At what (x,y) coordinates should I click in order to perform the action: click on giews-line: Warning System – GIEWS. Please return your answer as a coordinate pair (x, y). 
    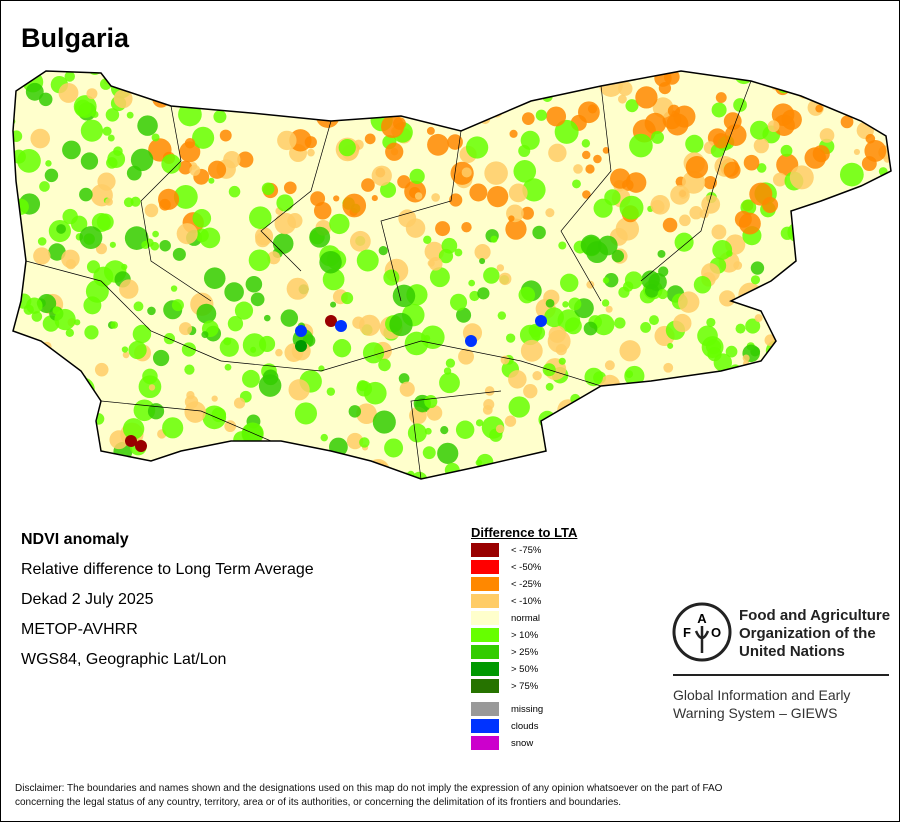
    Looking at the image, I should click on (755, 713).